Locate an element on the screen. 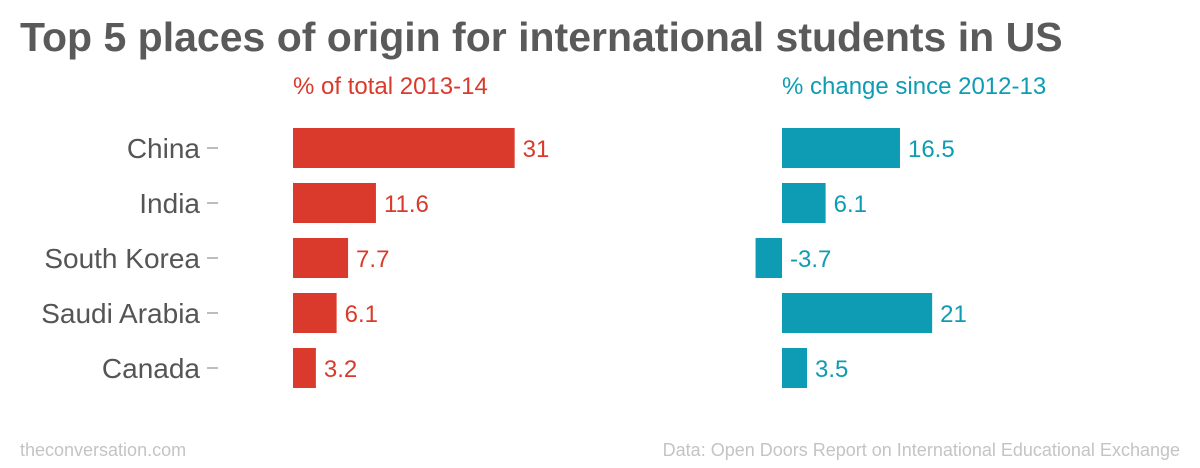 The height and width of the screenshot is (468, 1200). share-panel-title: % of total 2013-14 is located at coordinates (390, 86).